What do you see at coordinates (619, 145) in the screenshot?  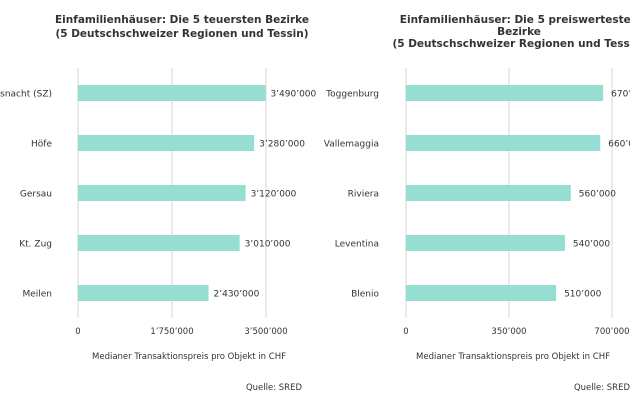 I see `value-label: 660’000` at bounding box center [619, 145].